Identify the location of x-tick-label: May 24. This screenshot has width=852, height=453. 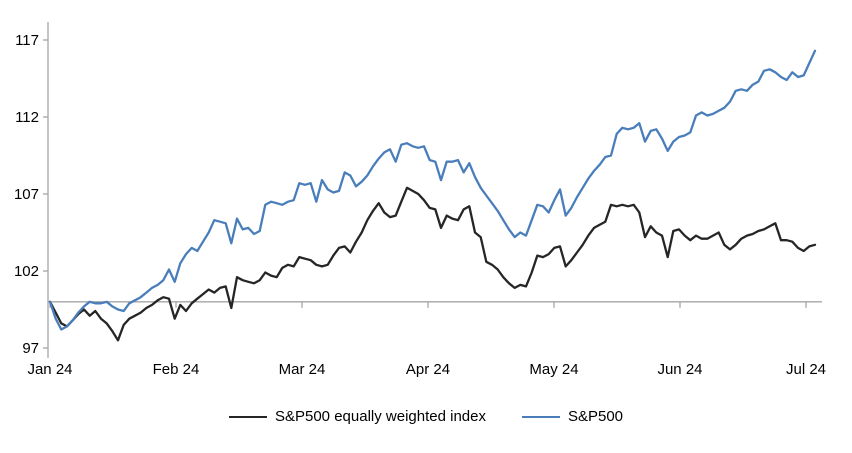
(553, 369).